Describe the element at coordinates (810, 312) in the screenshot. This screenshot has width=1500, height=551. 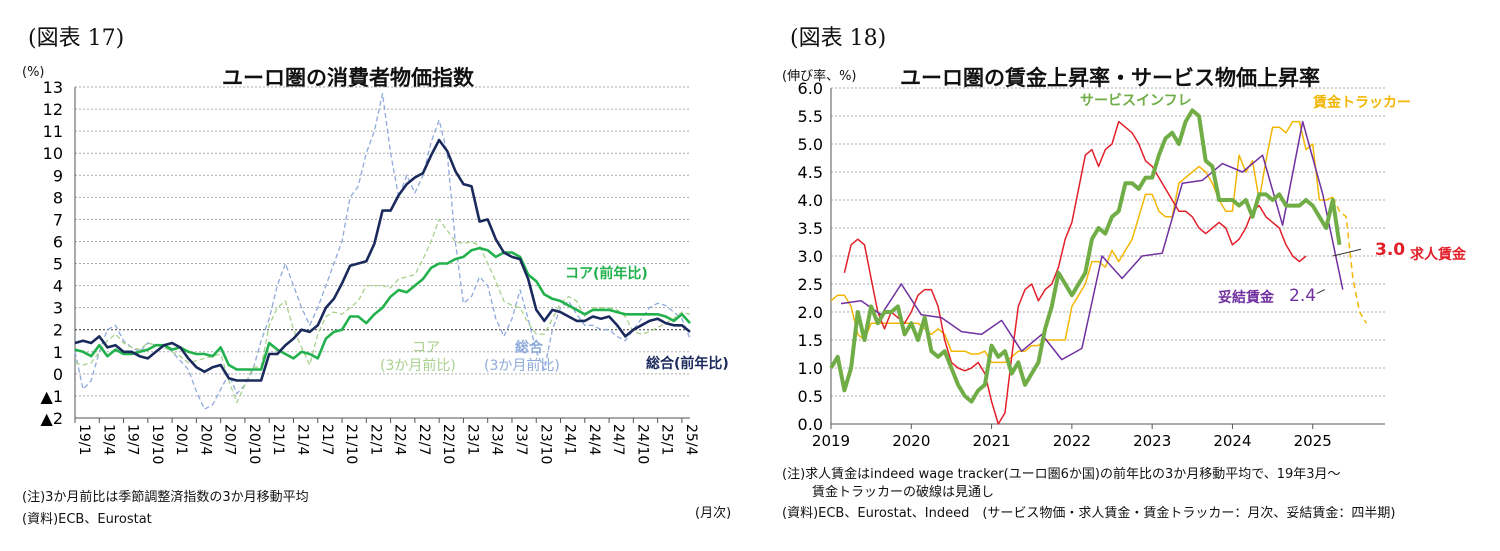
I see `y-tick-label: 2.0` at that location.